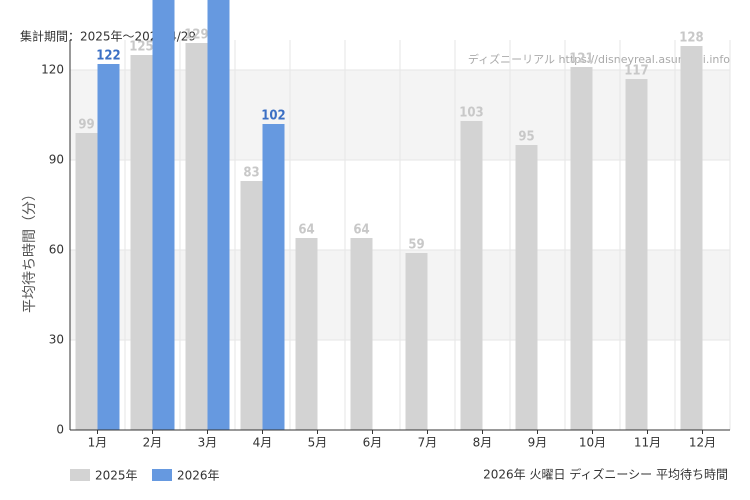 The width and height of the screenshot is (750, 500). Describe the element at coordinates (153, 443) in the screenshot. I see `x-tick-label: 2月` at that location.